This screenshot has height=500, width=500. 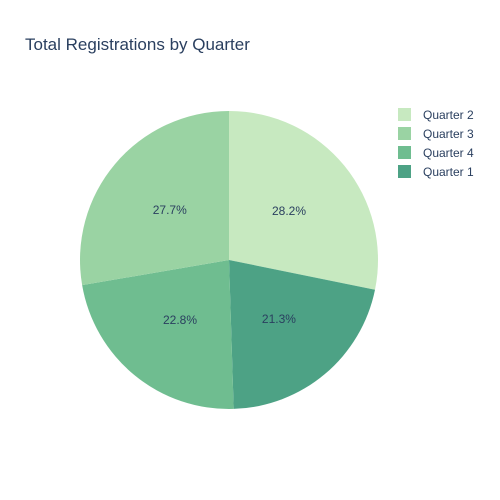 What do you see at coordinates (170, 210) in the screenshot?
I see `slice-percent-label: 27.7%` at bounding box center [170, 210].